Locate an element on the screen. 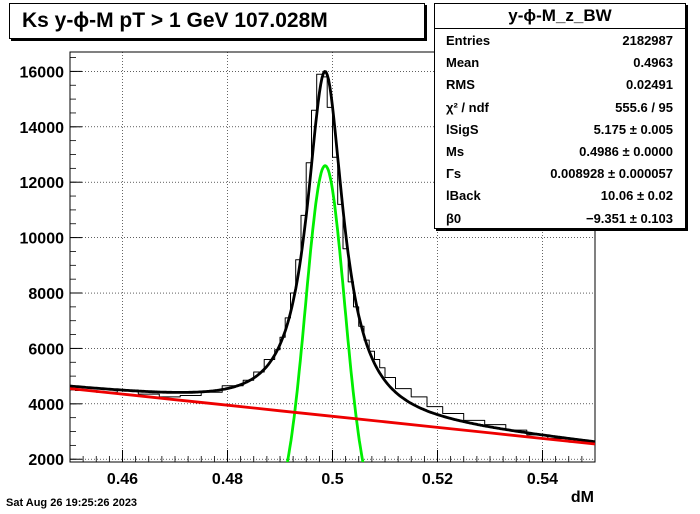 This screenshot has height=514, width=700. stats-label: RMS is located at coordinates (460, 85).